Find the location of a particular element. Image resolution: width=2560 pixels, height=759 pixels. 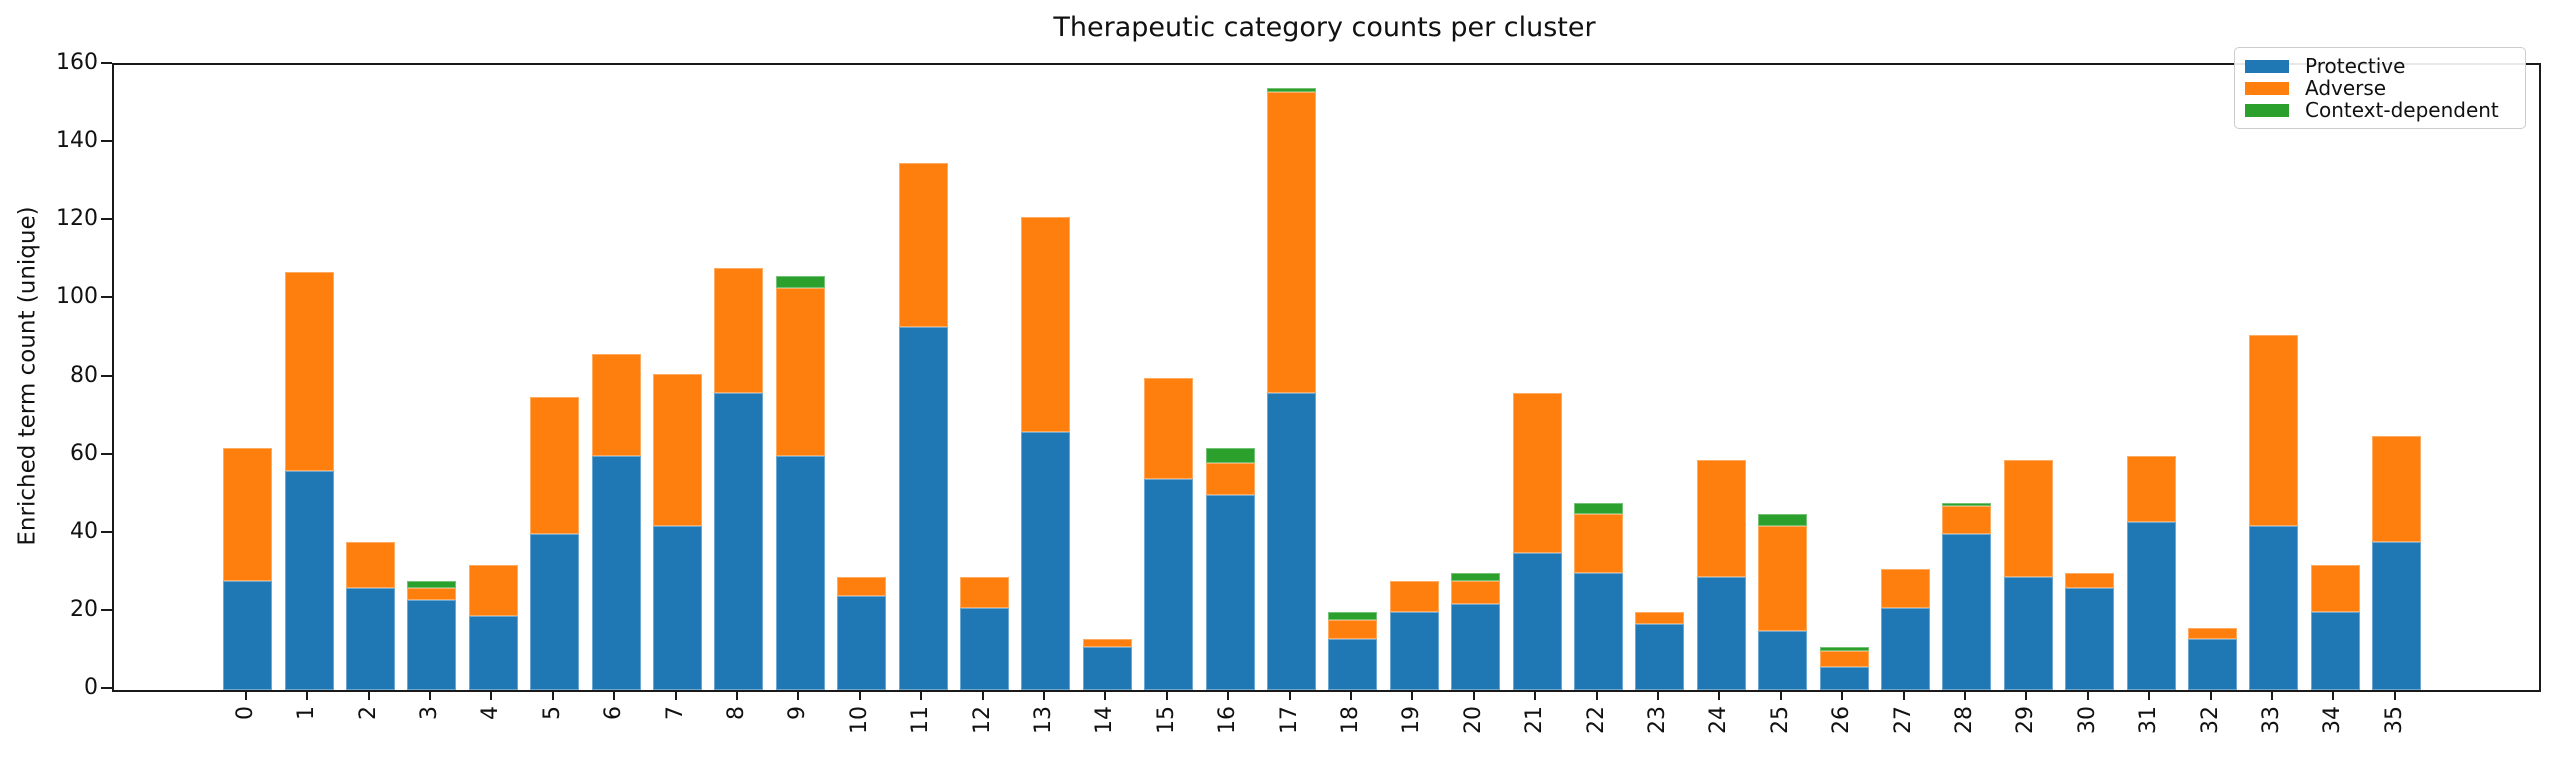

y-tick-label-40: 40 is located at coordinates (84, 531).